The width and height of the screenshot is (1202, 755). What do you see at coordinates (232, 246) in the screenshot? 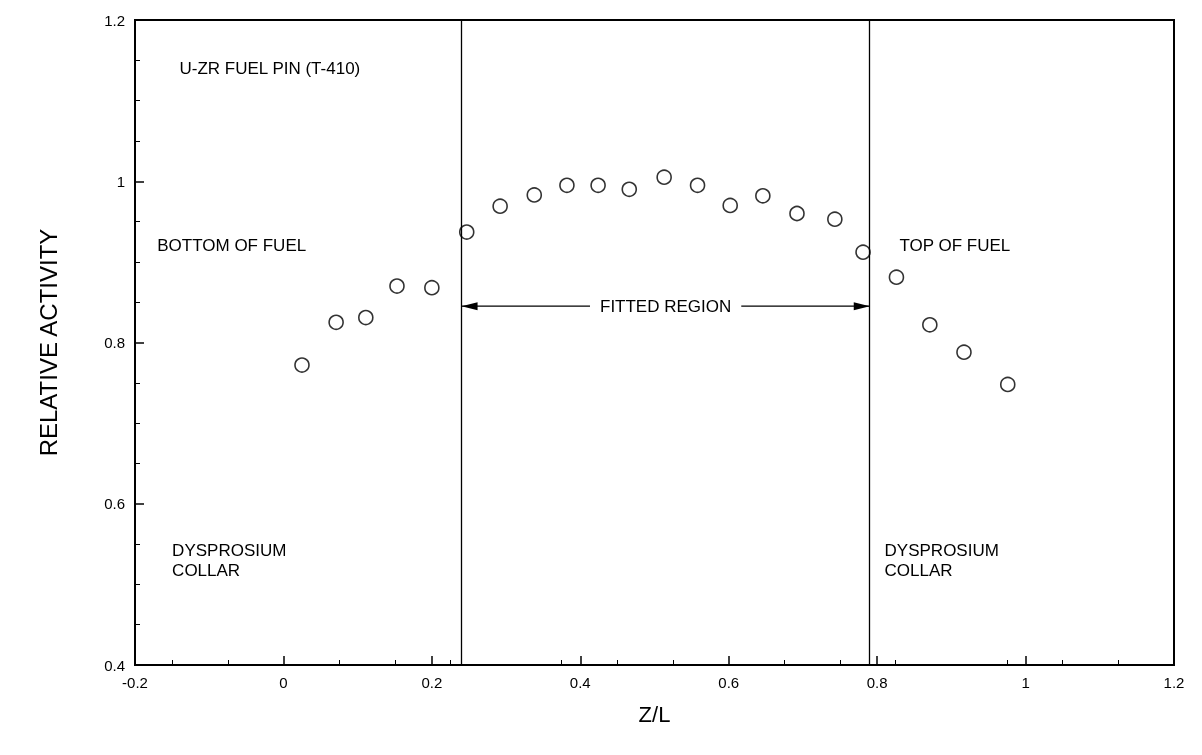
I see `annotation: BOTTOM OF FUEL` at bounding box center [232, 246].